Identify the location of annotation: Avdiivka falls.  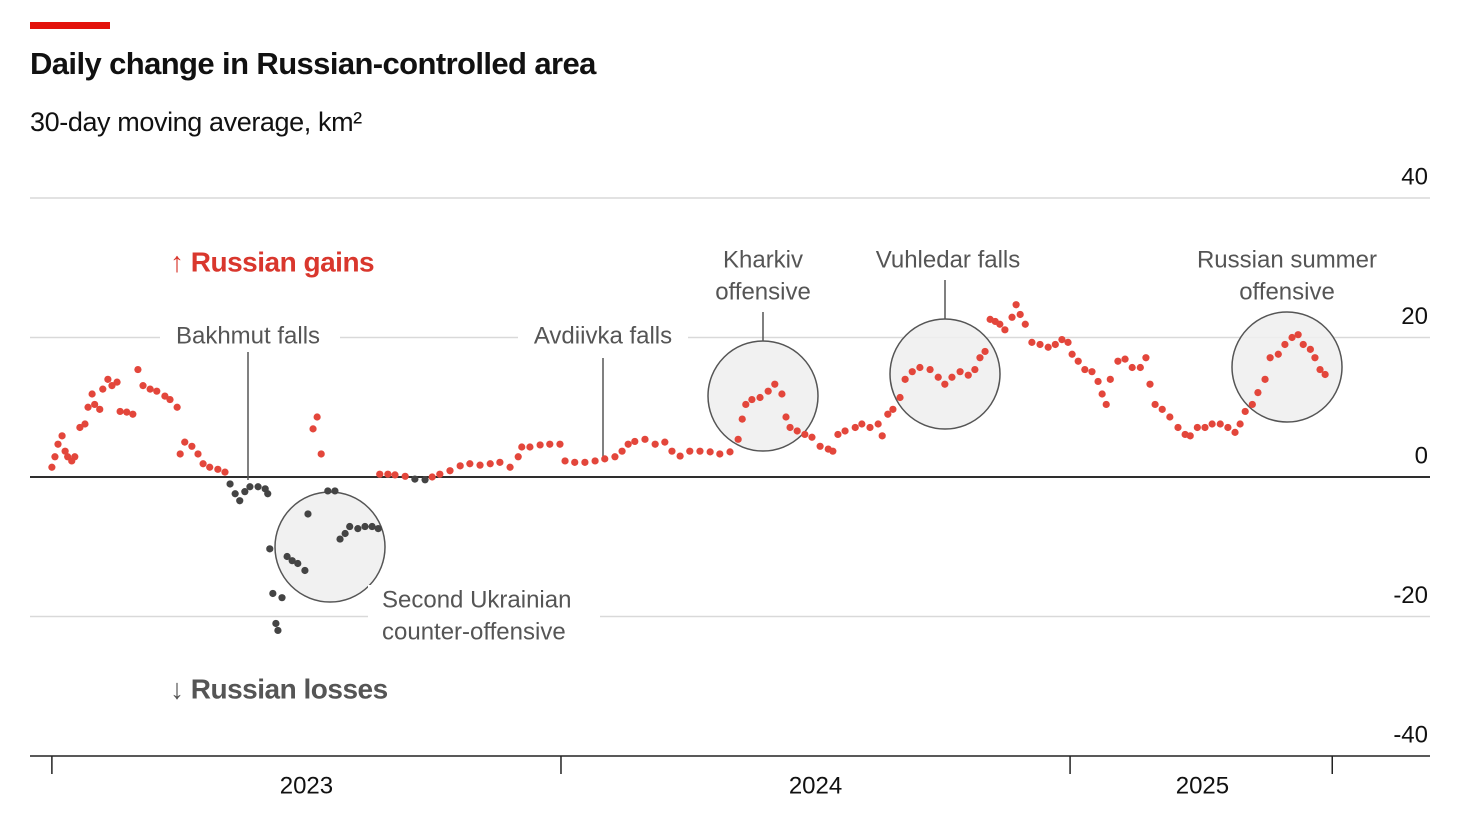
(603, 335).